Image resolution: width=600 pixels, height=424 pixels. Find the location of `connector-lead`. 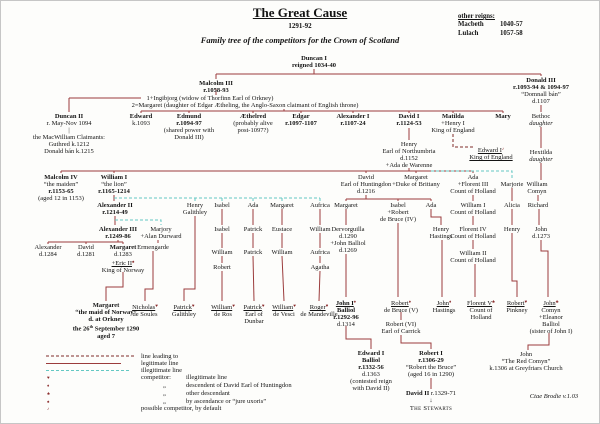

connector-lead is located at coordinates (462, 141).